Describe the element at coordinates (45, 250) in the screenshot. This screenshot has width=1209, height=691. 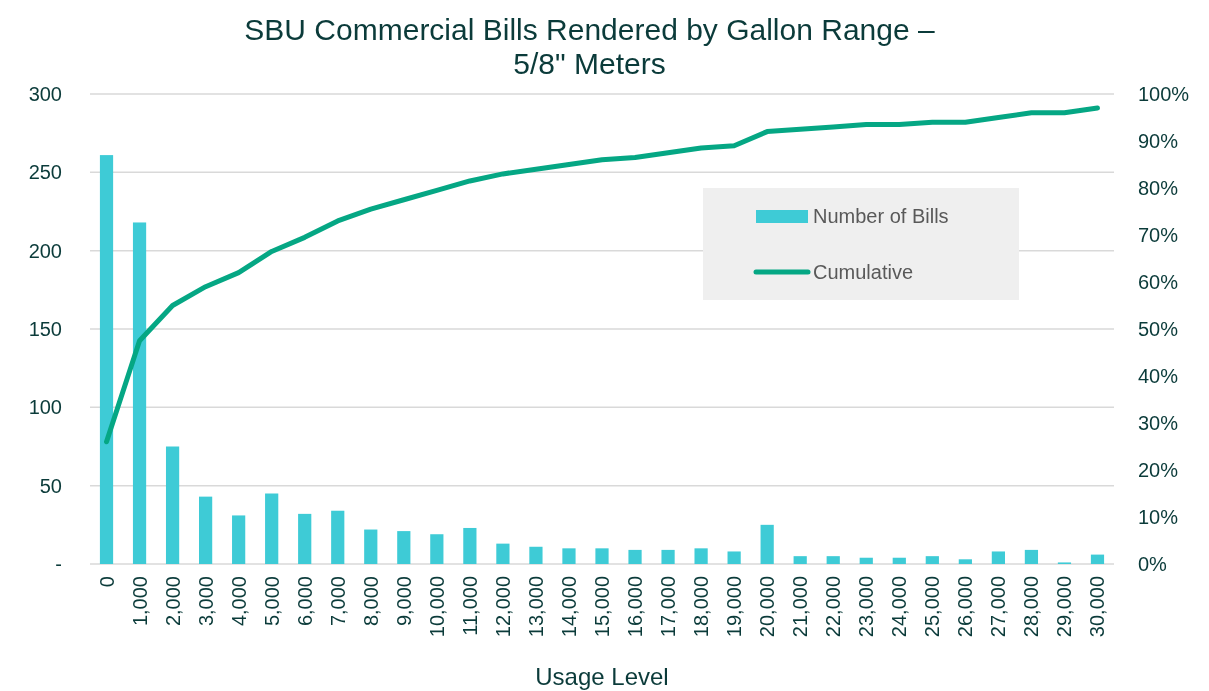
I see `y-tick-label: 200` at that location.